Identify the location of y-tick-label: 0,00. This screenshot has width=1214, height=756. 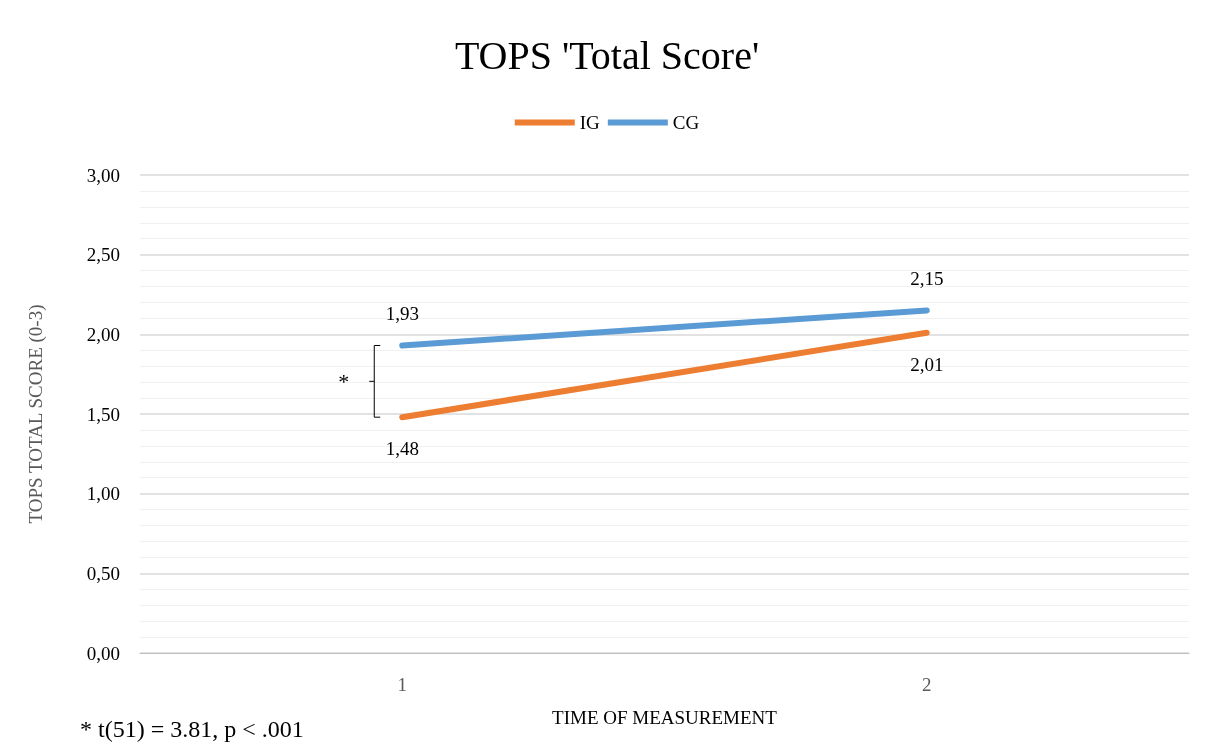
(103, 653).